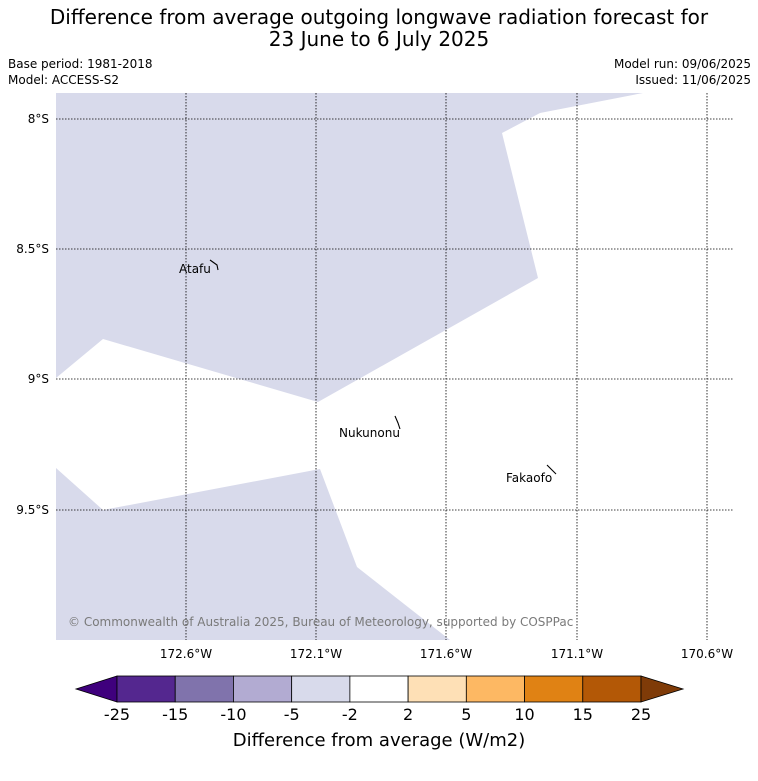 The height and width of the screenshot is (781, 758). What do you see at coordinates (369, 433) in the screenshot?
I see `place-label-nukunonu: Nukunonu` at bounding box center [369, 433].